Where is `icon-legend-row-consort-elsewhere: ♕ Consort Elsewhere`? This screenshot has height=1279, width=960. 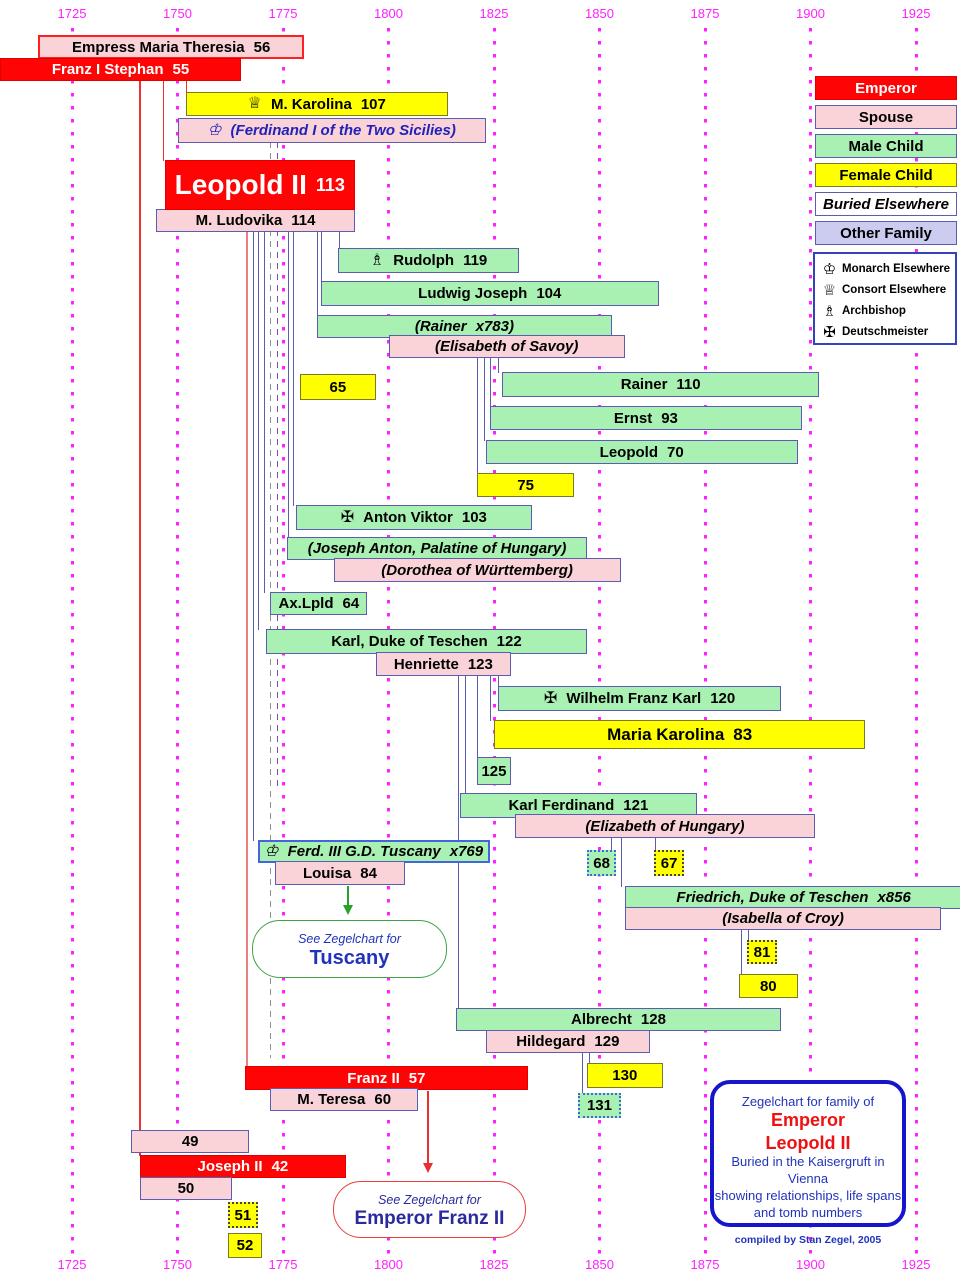
icon-legend-row-consort-elsewhere: ♕ Consort Elsewhere is located at coordinates (887, 289).